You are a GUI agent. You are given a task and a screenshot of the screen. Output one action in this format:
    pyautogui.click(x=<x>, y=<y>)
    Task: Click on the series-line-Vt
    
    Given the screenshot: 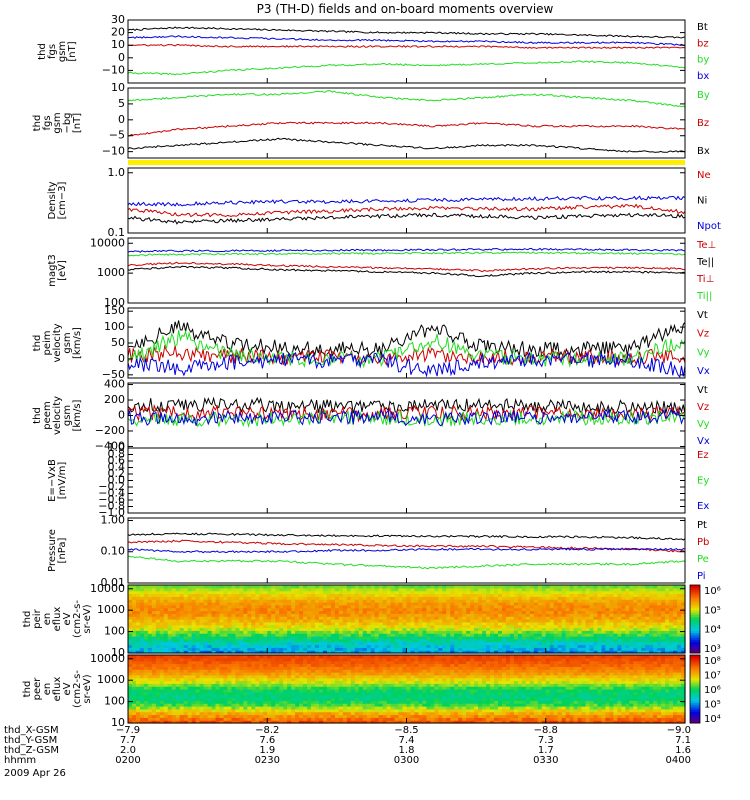 What is the action you would take?
    pyautogui.click(x=406, y=339)
    